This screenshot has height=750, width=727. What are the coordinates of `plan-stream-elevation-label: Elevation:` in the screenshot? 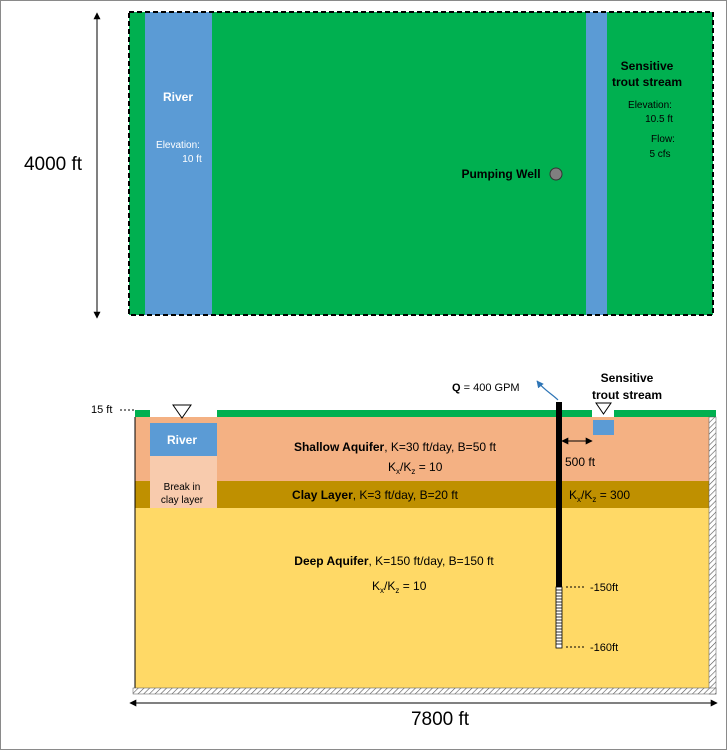 It's located at (650, 105).